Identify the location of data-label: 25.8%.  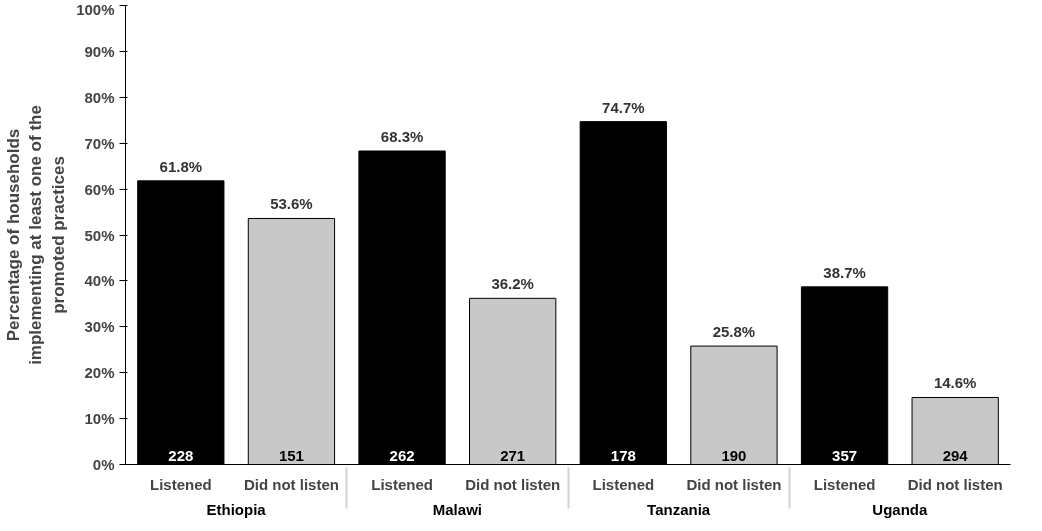
(734, 332).